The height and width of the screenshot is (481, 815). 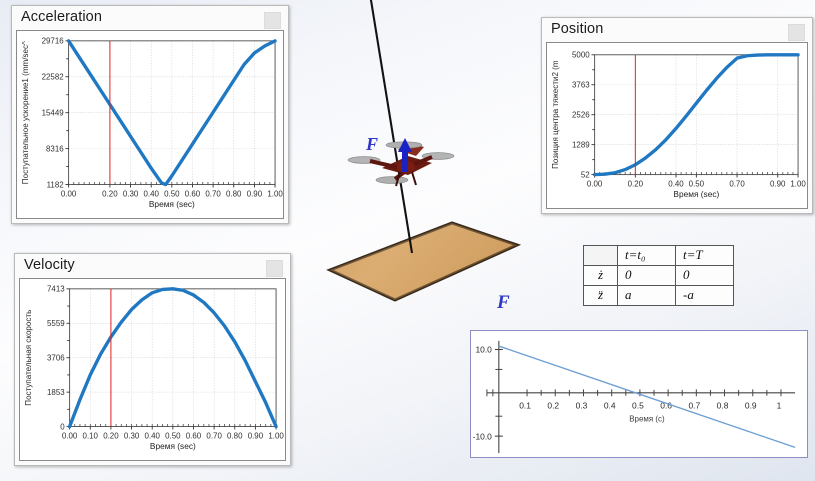 I want to click on svg-text:Поступательное ускорение1 (mm/: Поступательное ускорение1 (mm/sec^, so click(x=25, y=112).